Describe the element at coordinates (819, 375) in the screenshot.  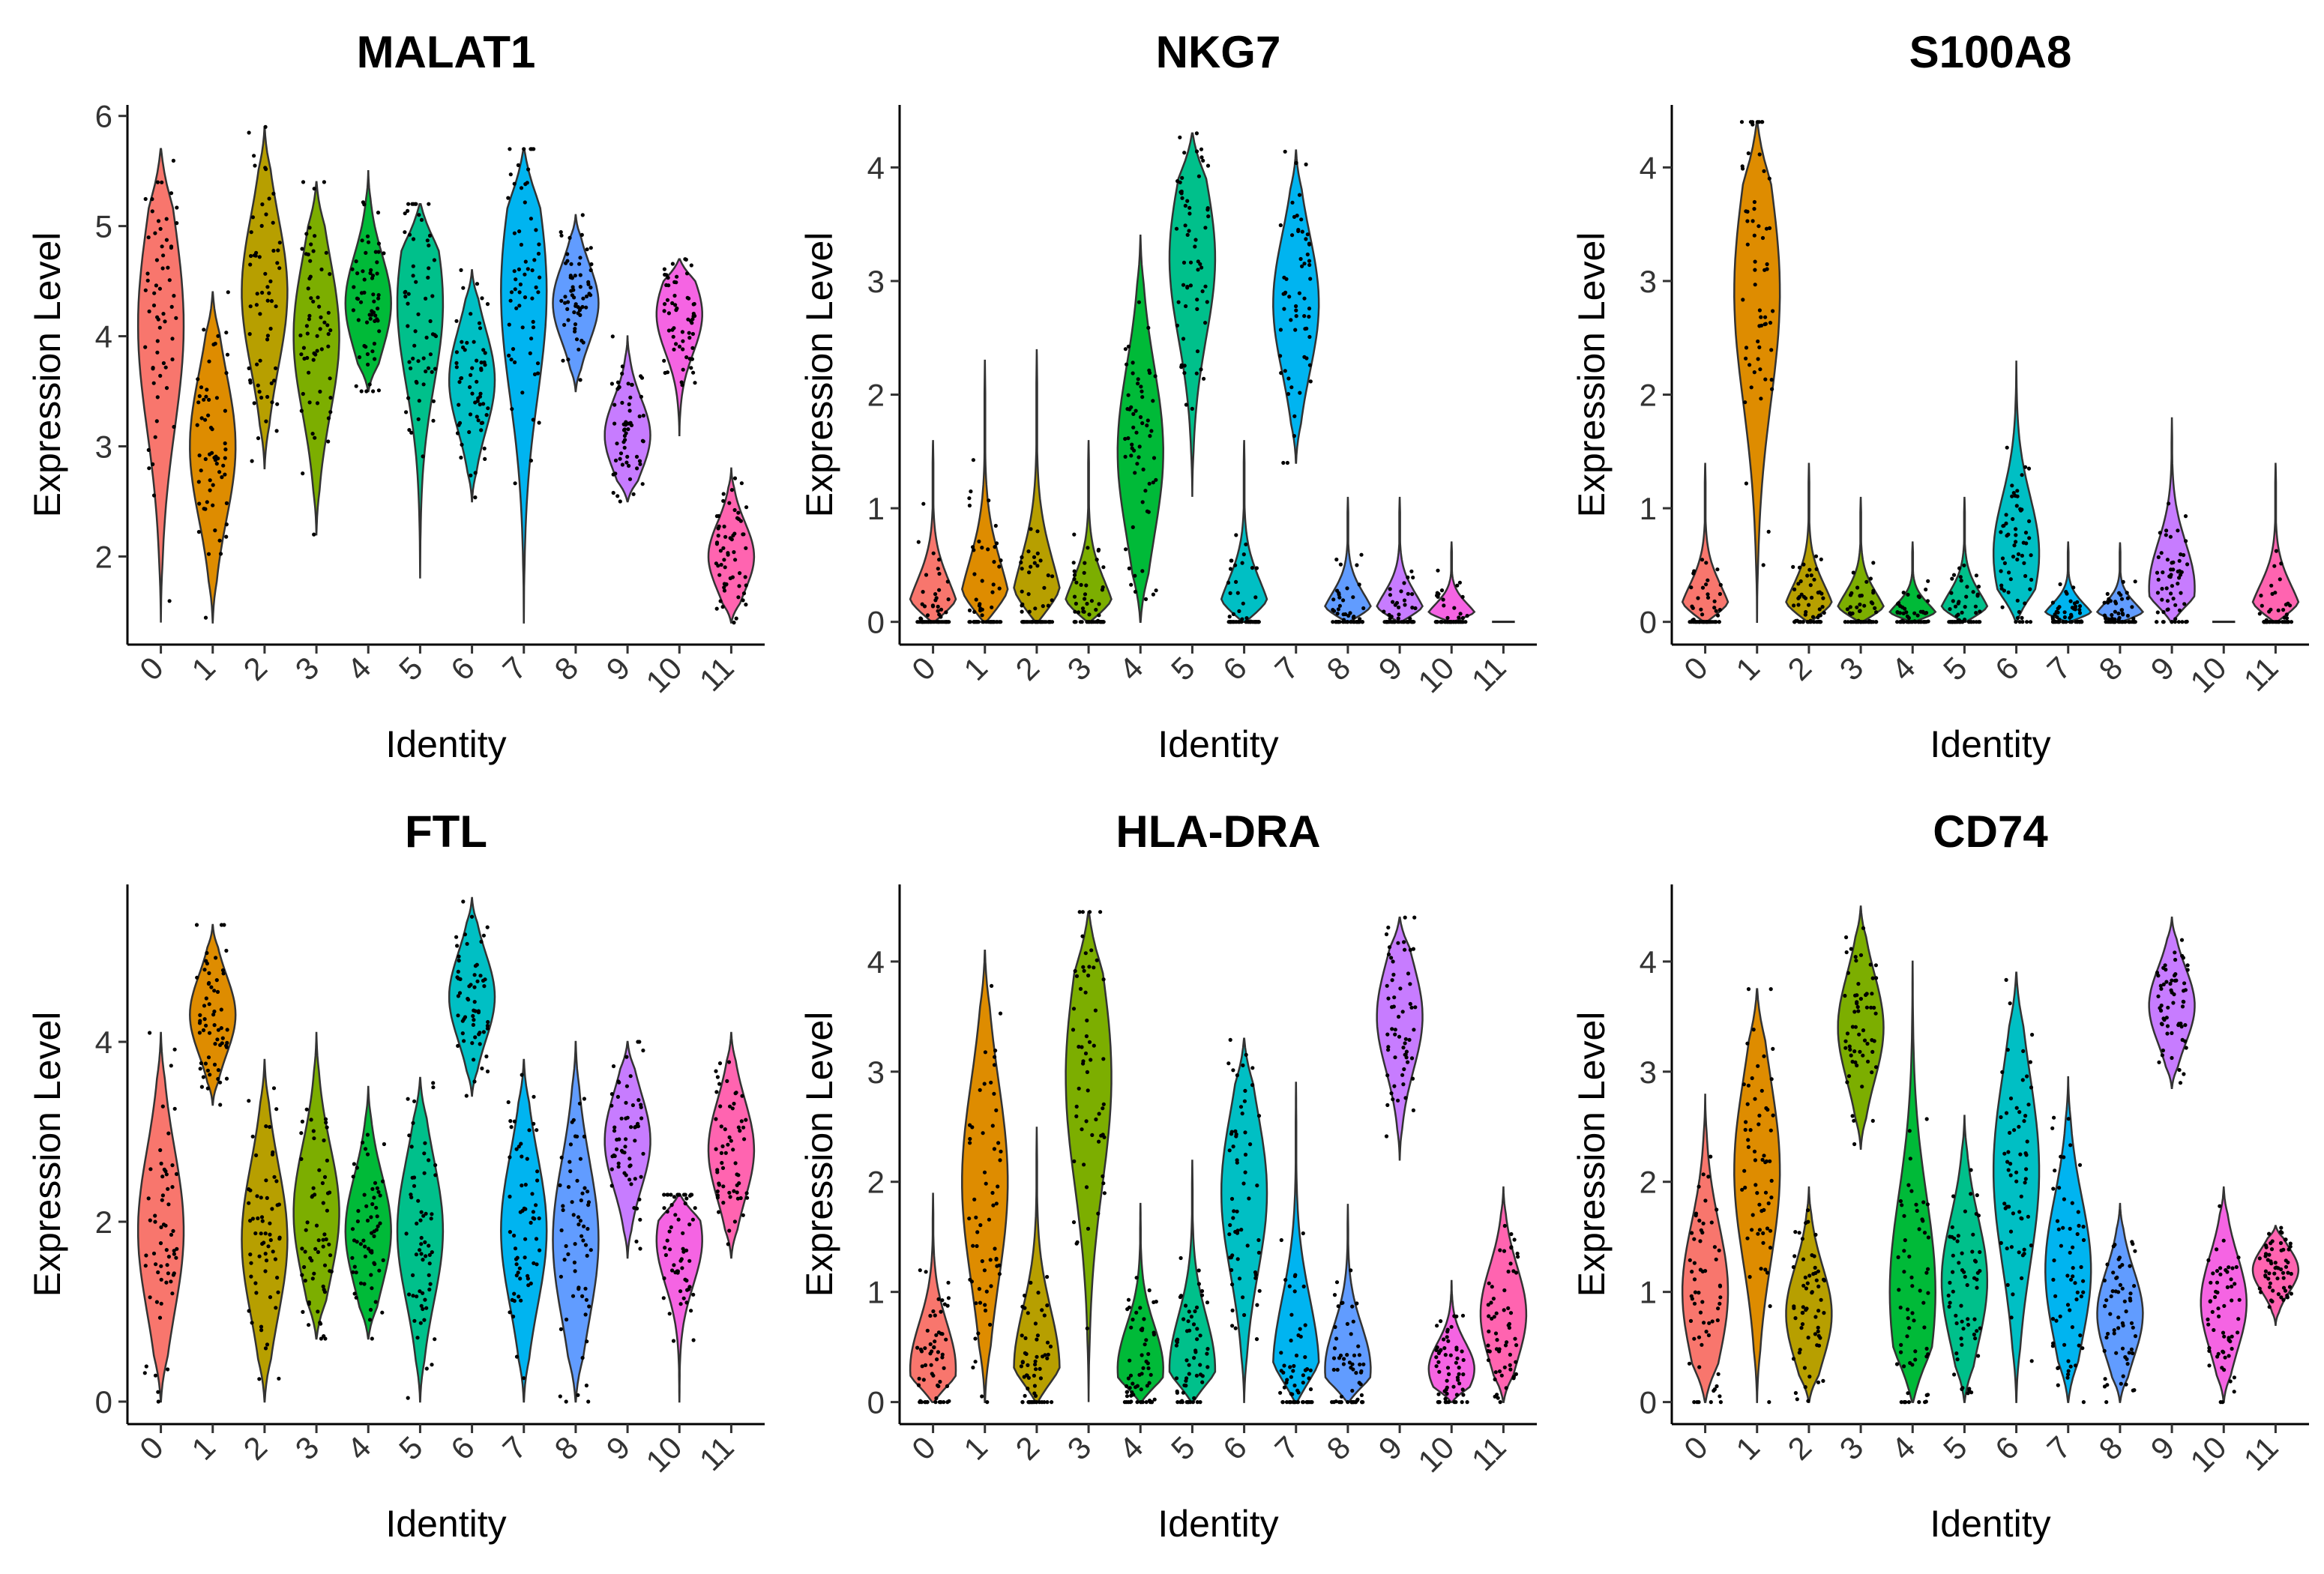
I see `y-axis-label: Expression Level` at that location.